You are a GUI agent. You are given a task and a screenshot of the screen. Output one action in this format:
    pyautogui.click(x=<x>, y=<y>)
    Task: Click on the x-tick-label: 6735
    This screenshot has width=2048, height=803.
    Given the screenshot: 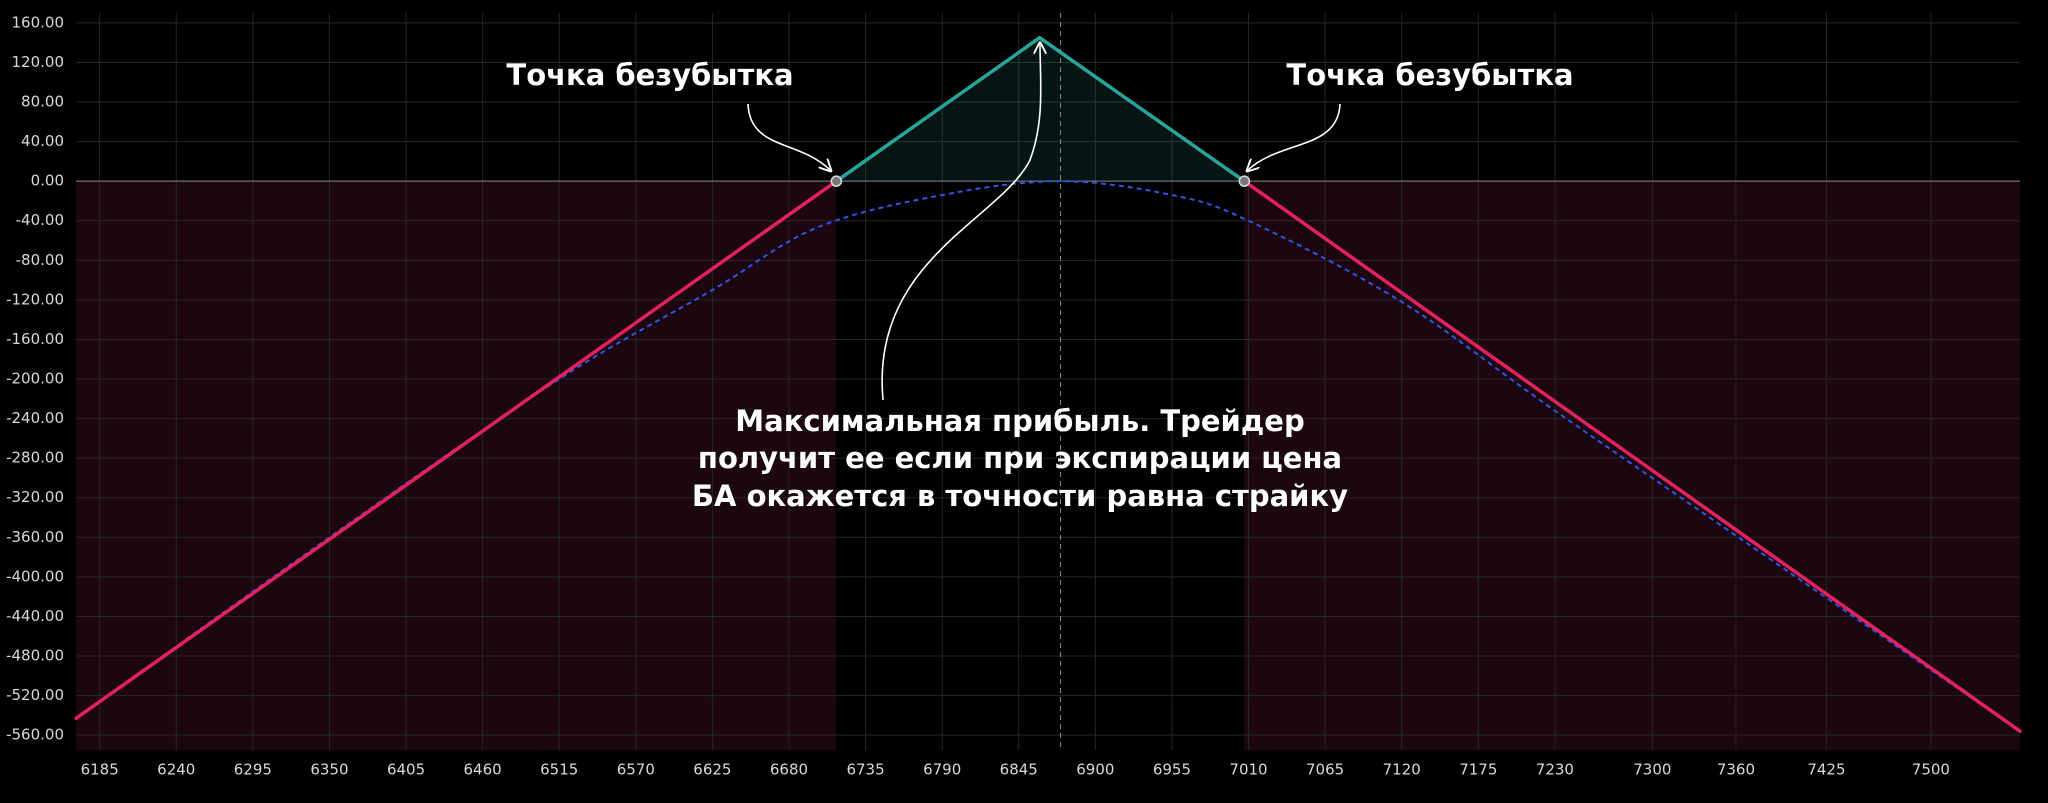 What is the action you would take?
    pyautogui.click(x=865, y=770)
    